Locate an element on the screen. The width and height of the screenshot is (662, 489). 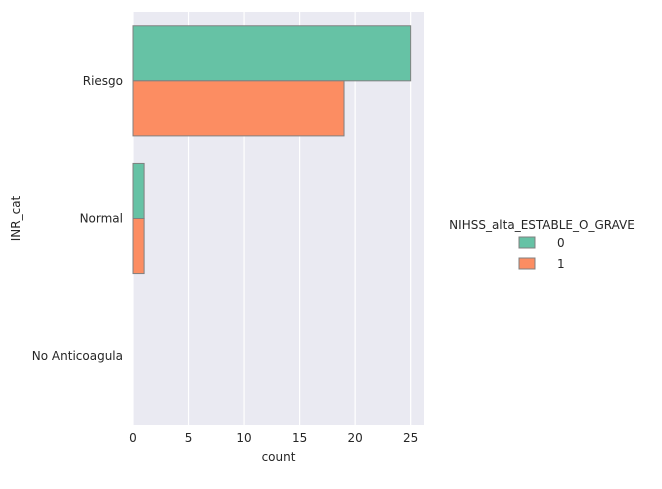
y-axis-ticks: Riesgo Normal No Anticoagula is located at coordinates (77, 218).